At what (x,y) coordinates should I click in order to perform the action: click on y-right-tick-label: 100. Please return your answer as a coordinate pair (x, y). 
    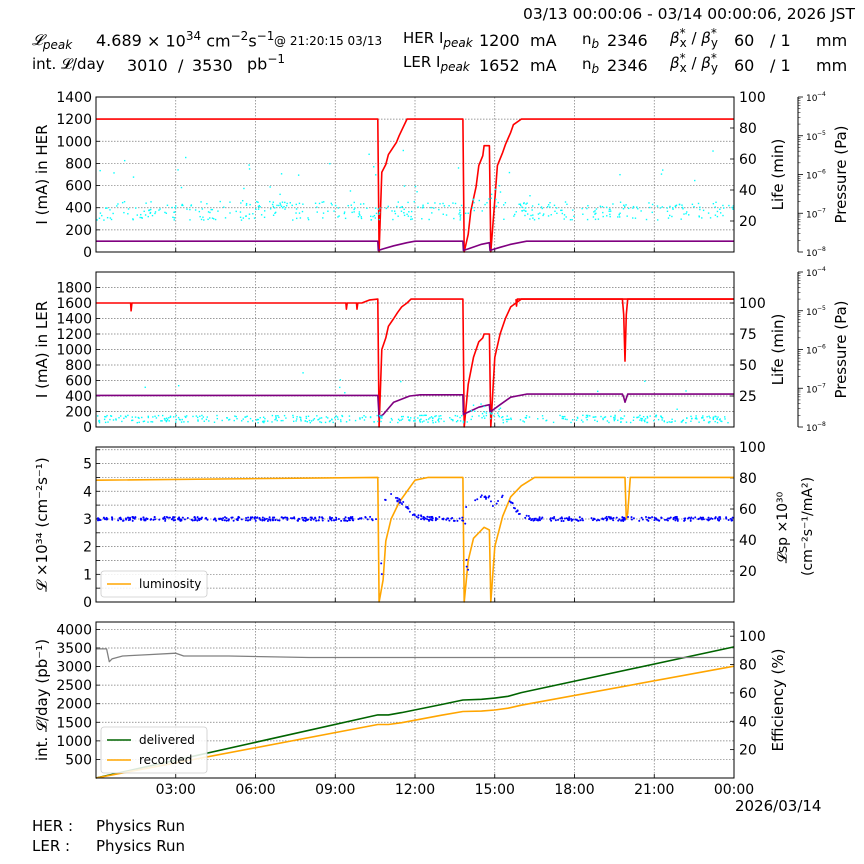
    Looking at the image, I should click on (752, 448).